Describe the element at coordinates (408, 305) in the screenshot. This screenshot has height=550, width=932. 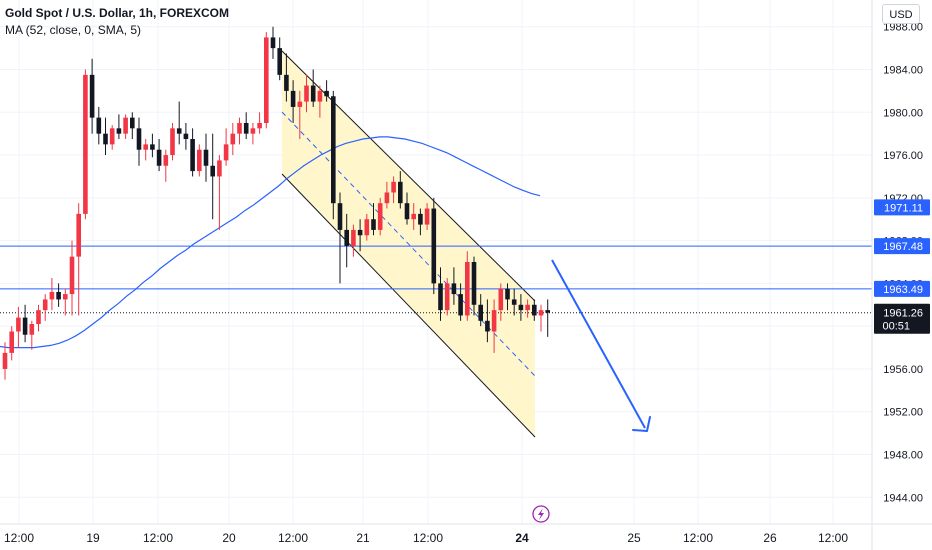
I see `channel-lower-line` at that location.